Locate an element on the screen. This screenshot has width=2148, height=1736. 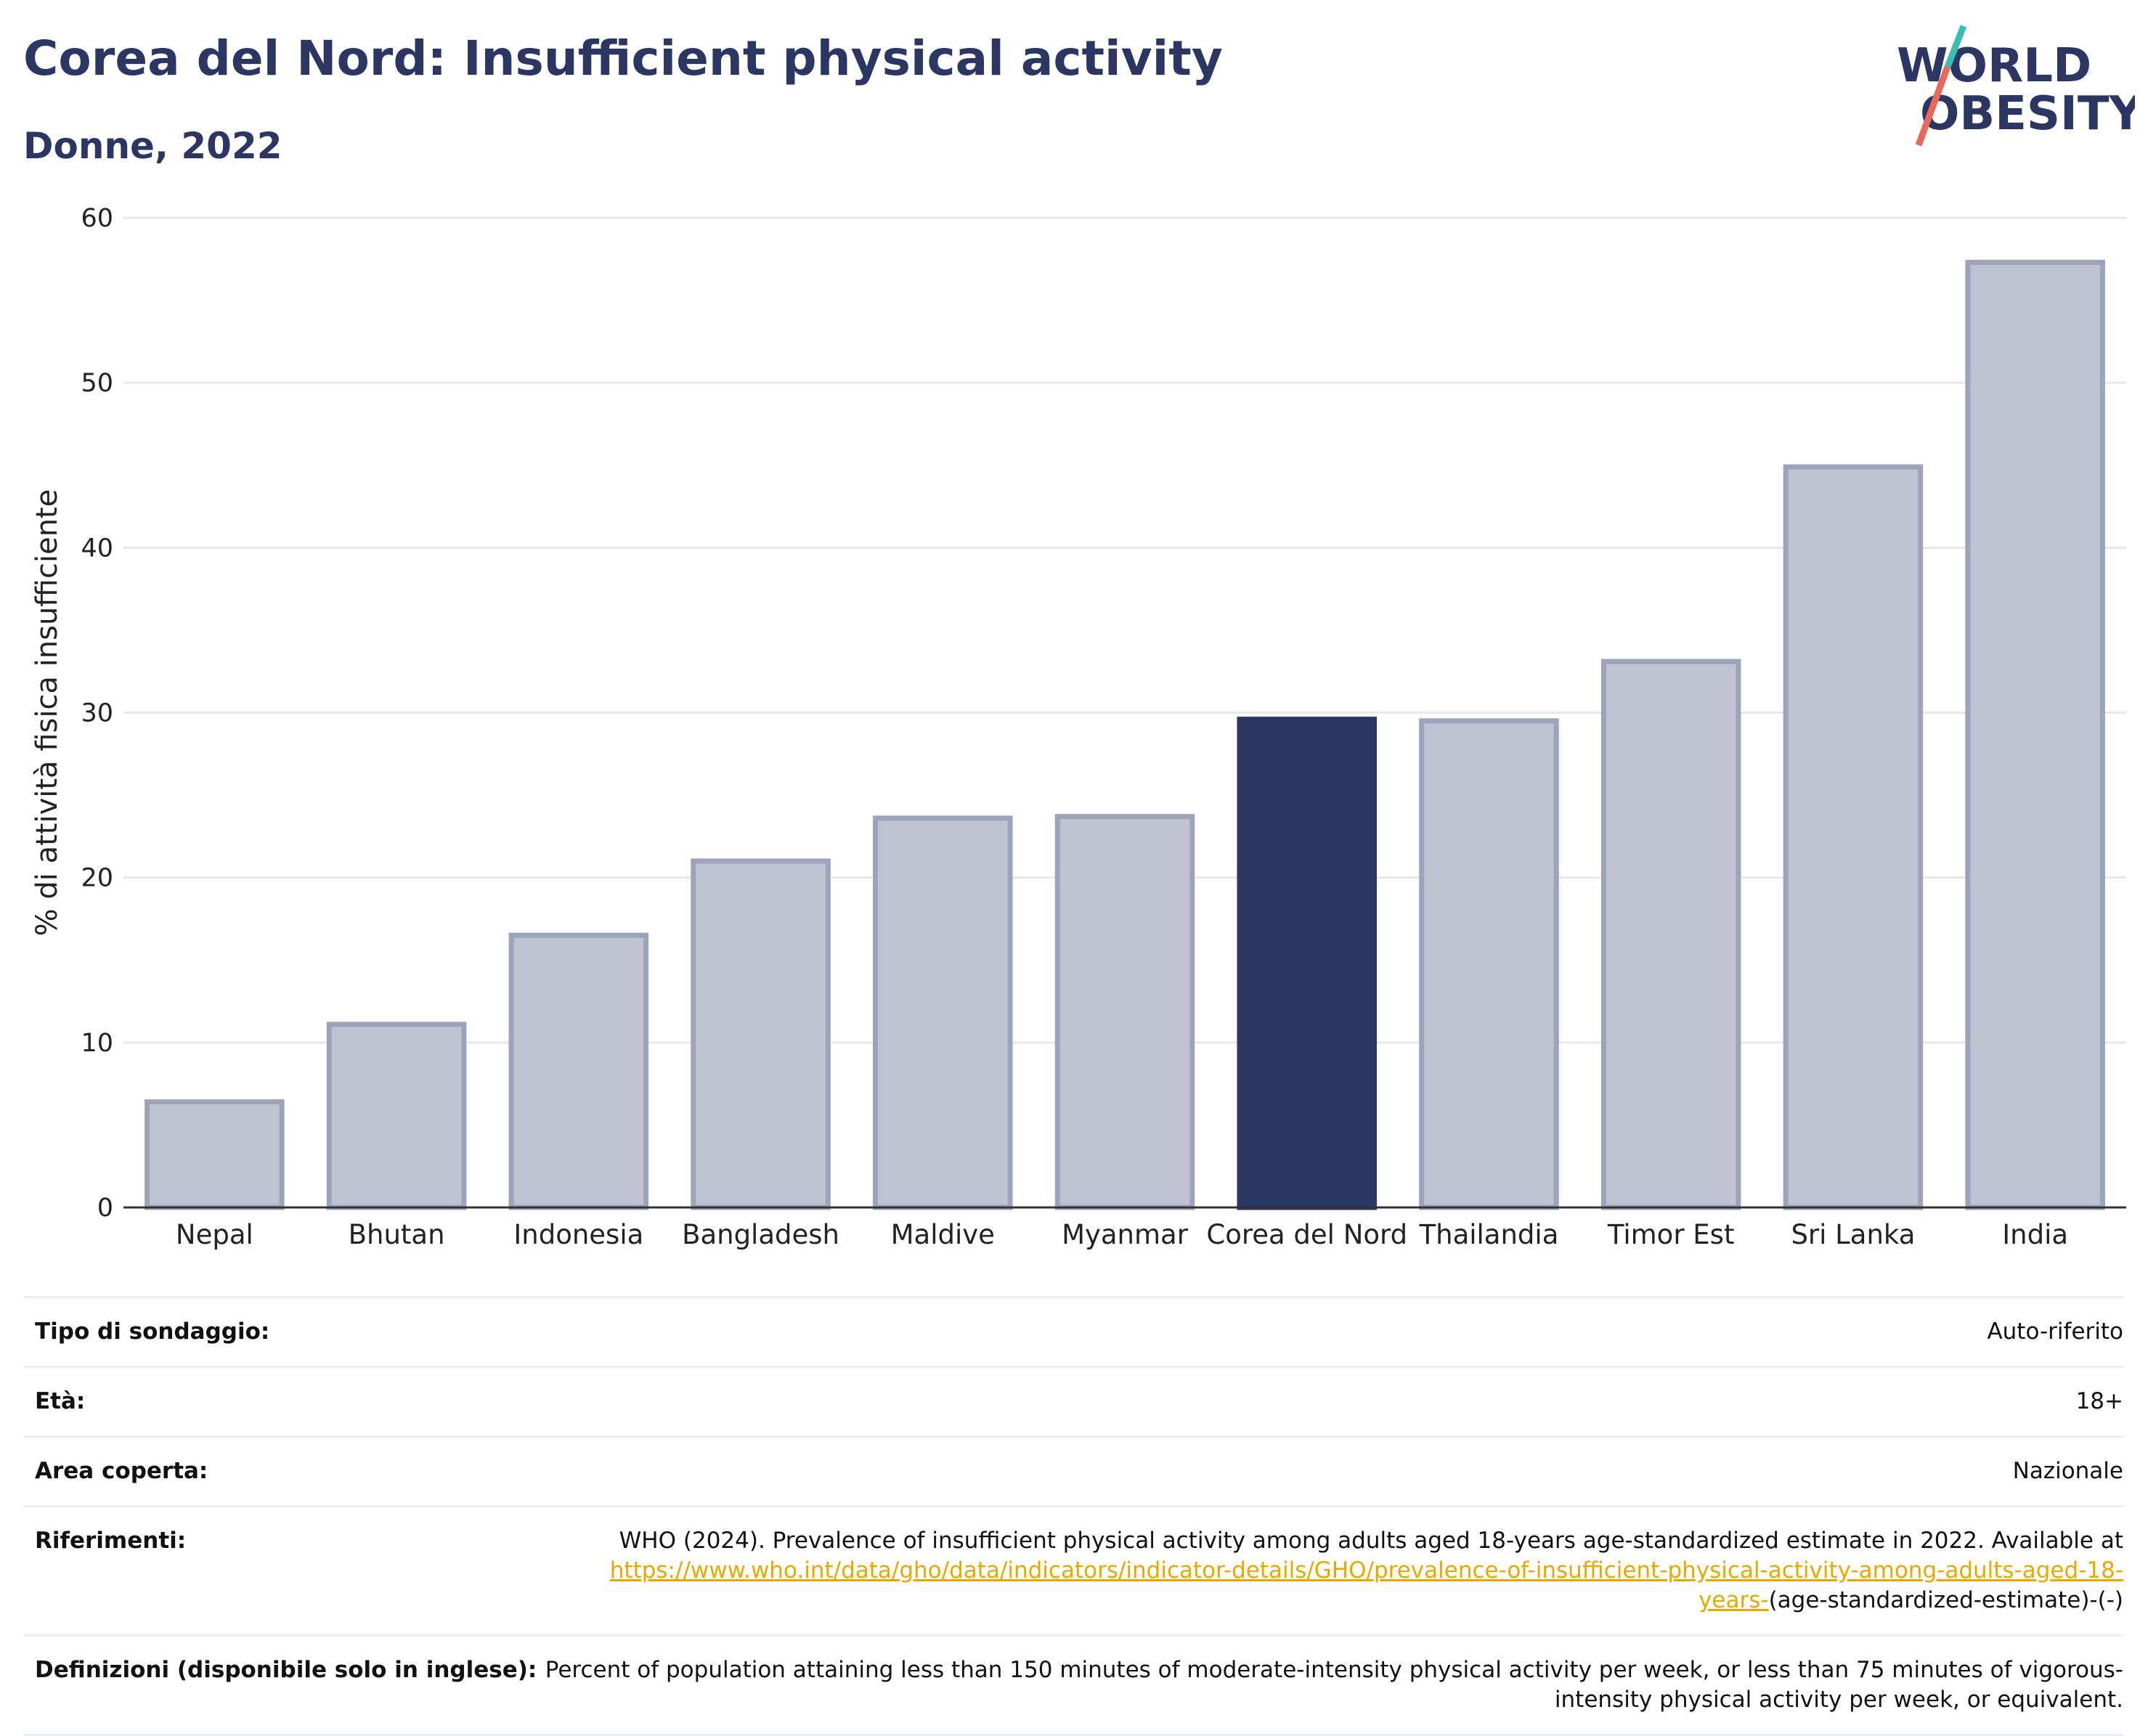
bar-bangladesh is located at coordinates (761, 1034).